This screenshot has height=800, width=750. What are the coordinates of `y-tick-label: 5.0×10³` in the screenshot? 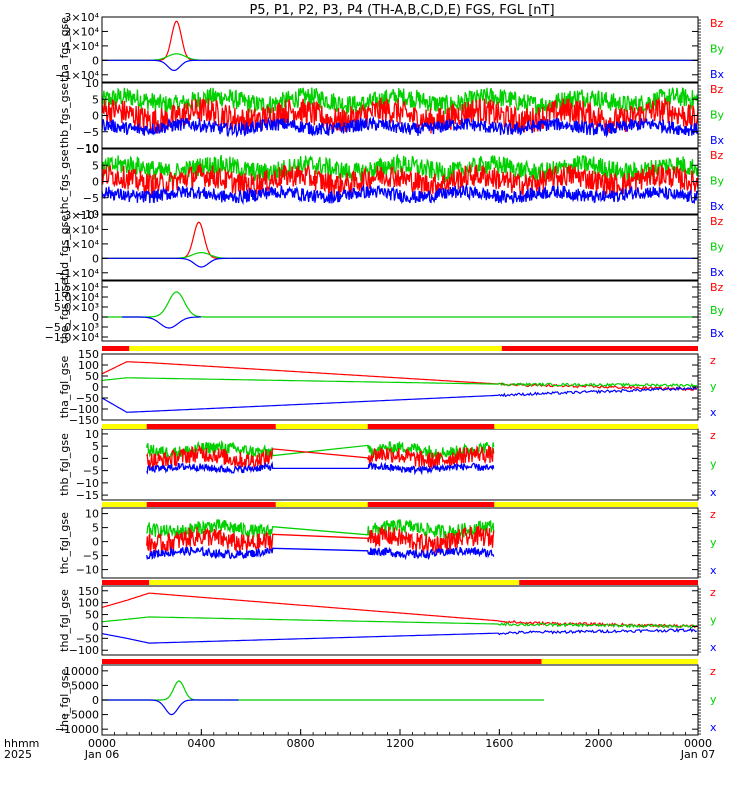 It's located at (76, 307).